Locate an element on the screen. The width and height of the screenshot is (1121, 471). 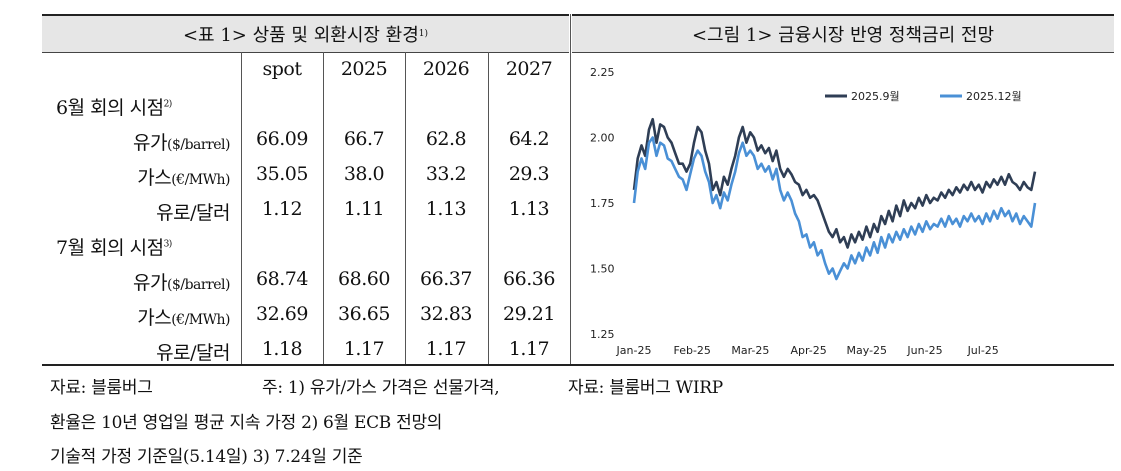
table-title-footnote: 1) is located at coordinates (423, 34).